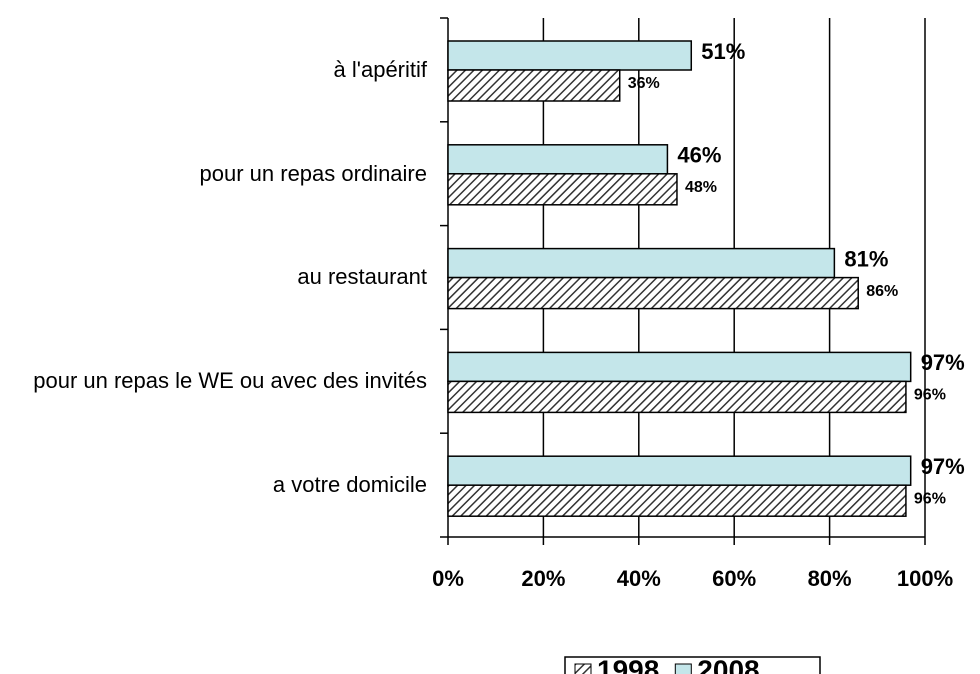 The image size is (980, 674). What do you see at coordinates (639, 578) in the screenshot?
I see `x-tick-label: 40%` at bounding box center [639, 578].